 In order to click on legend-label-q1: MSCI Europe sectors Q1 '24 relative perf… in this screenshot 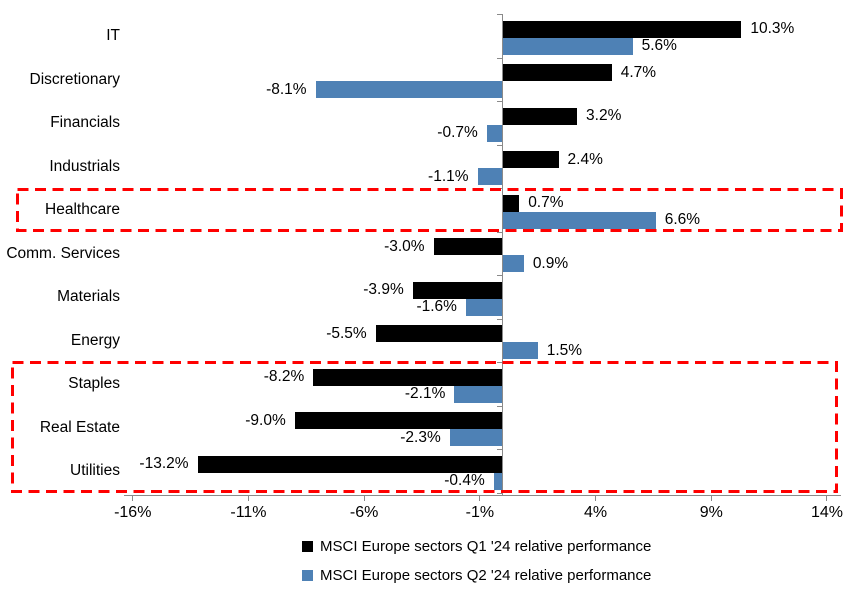, I will do `click(486, 546)`.